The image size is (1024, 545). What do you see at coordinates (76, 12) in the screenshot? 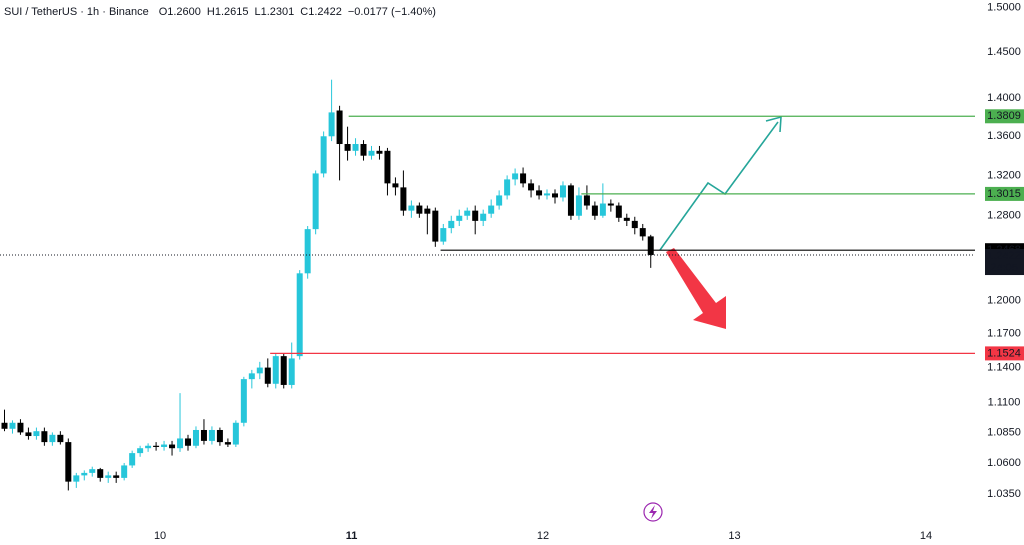
I see `symbol-title: SUI / TetherUS · 1h · Binance` at bounding box center [76, 12].